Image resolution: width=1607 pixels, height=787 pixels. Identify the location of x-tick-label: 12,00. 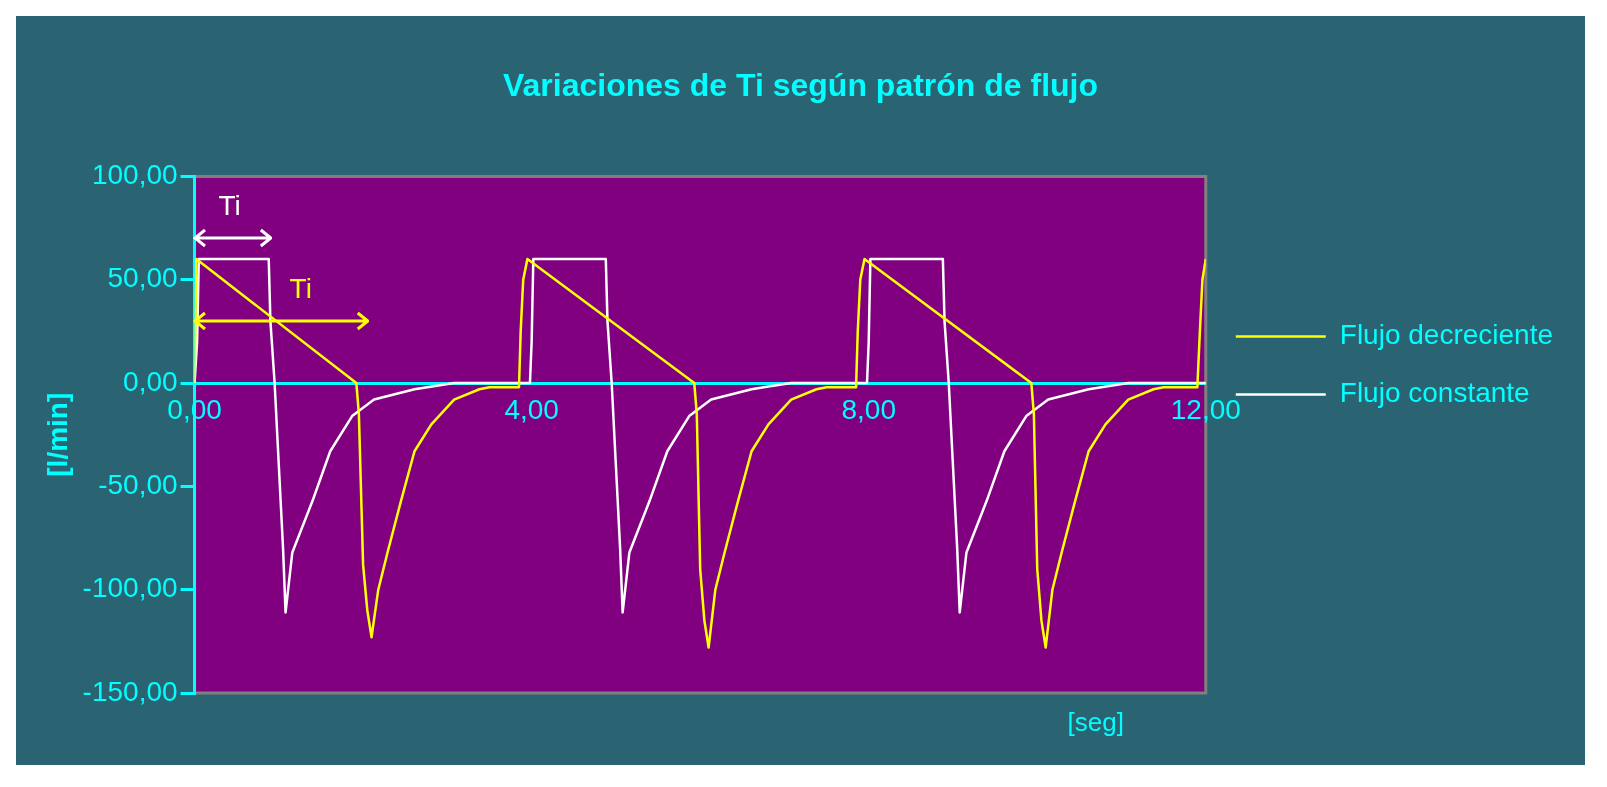
(1205, 409).